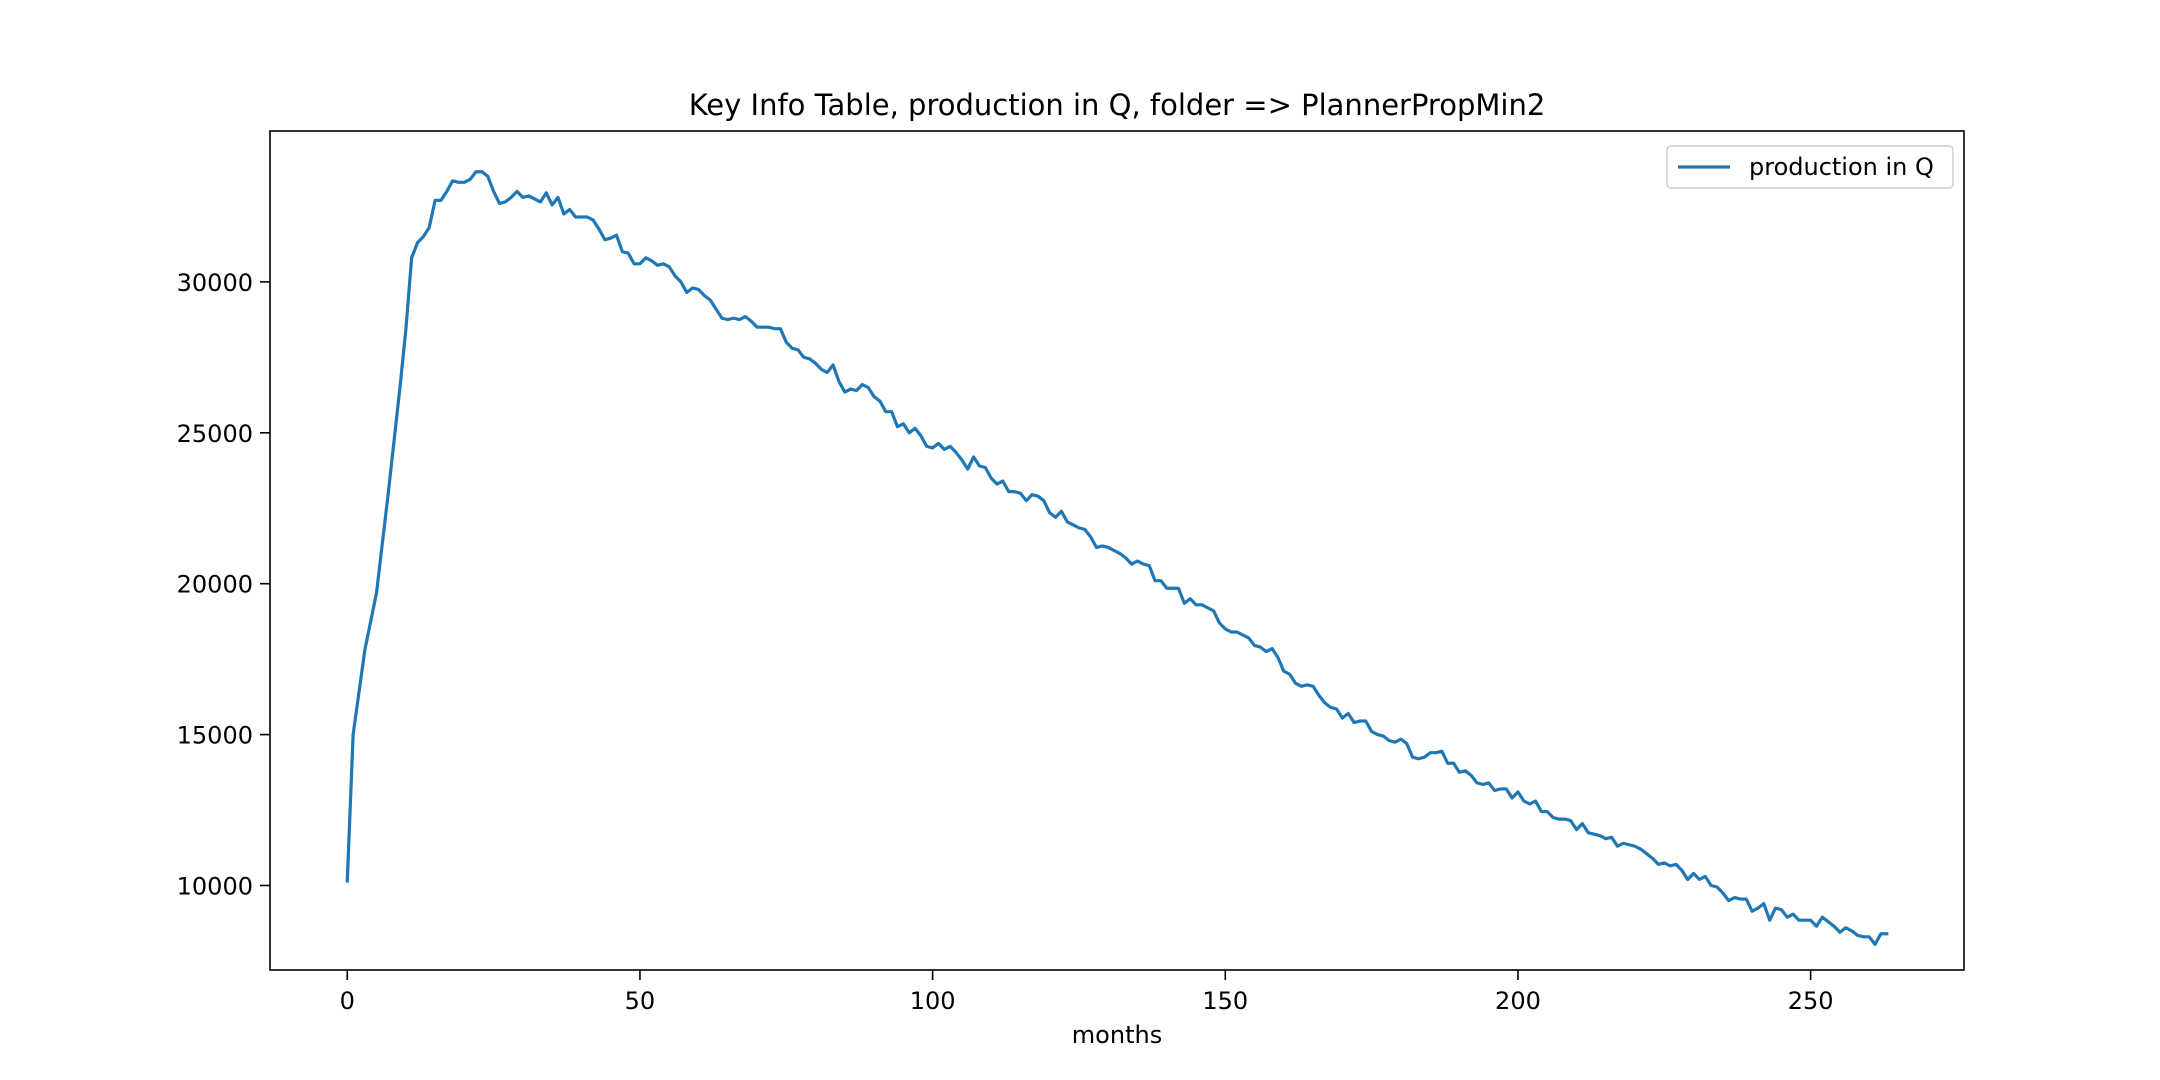 The height and width of the screenshot is (1080, 2160). I want to click on x-tick-label: 0, so click(347, 1001).